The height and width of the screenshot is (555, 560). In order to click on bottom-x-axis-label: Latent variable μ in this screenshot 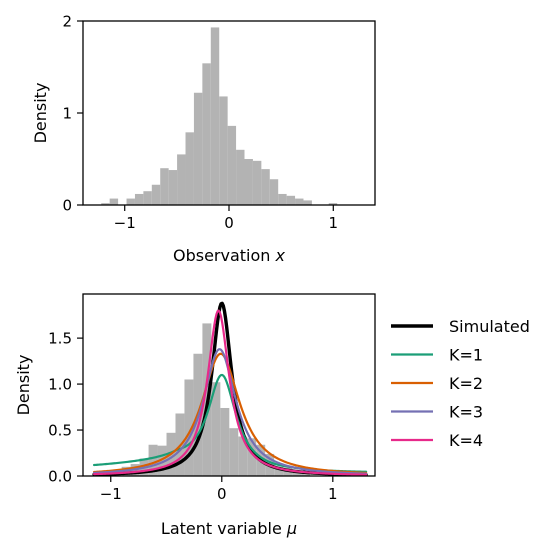, I will do `click(229, 528)`.